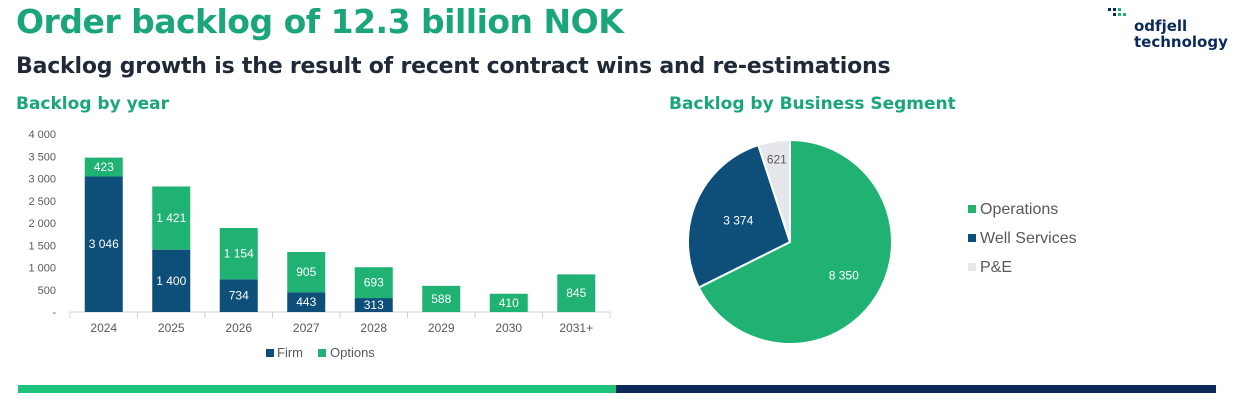 This screenshot has height=411, width=1242. I want to click on bar-options-2025, so click(171, 218).